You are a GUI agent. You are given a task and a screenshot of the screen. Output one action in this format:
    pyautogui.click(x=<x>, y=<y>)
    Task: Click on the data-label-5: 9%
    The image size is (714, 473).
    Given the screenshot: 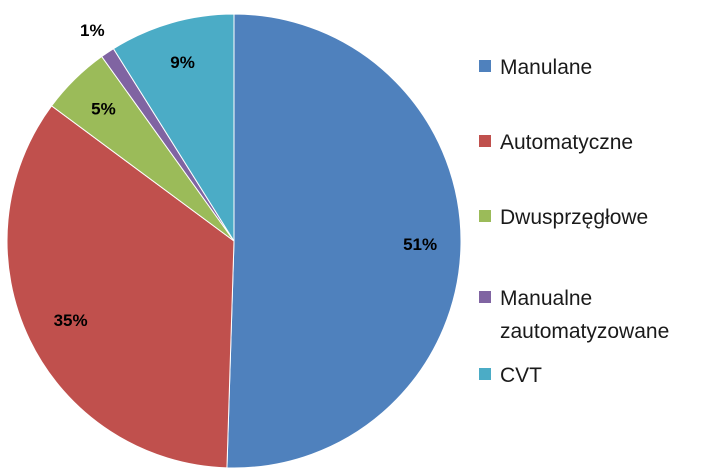 What is the action you would take?
    pyautogui.click(x=182, y=62)
    